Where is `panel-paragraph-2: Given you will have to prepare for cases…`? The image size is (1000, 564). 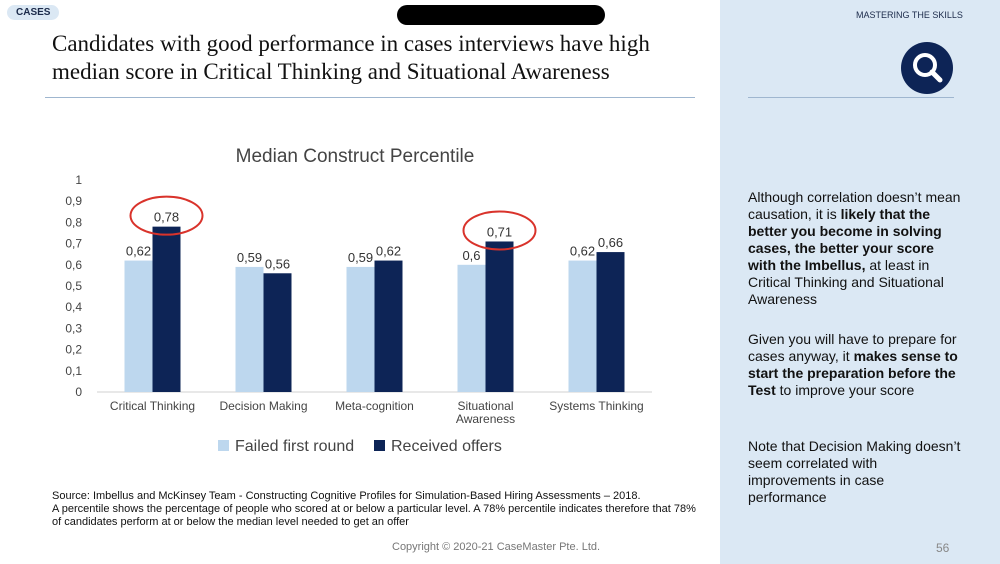 panel-paragraph-2: Given you will have to prepare for cases… is located at coordinates (855, 365).